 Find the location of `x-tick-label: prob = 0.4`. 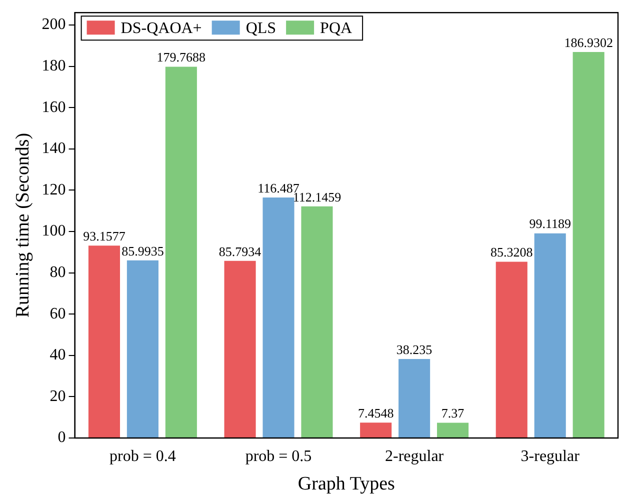

x-tick-label: prob = 0.4 is located at coordinates (143, 456).